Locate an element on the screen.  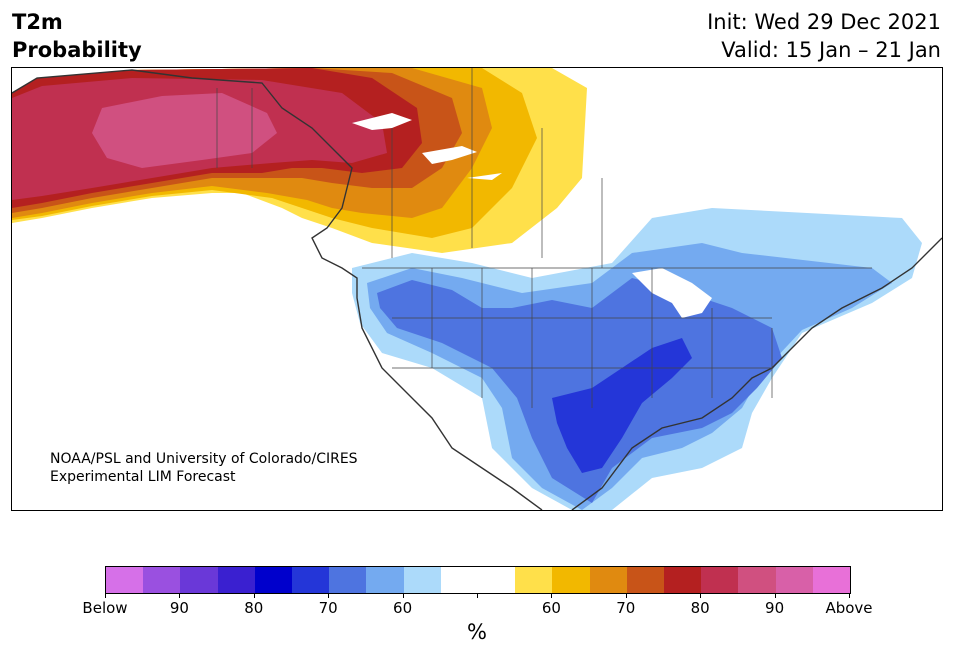
title-line-1: T2m is located at coordinates (37, 22).